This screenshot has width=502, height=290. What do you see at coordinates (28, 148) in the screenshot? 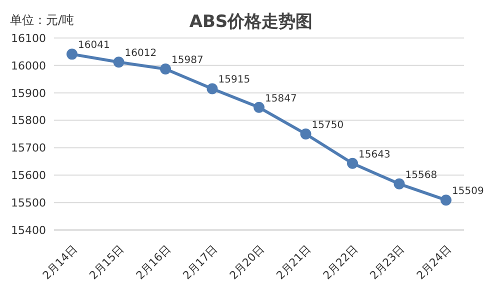
I see `y-tick-label: 15700` at bounding box center [28, 148].